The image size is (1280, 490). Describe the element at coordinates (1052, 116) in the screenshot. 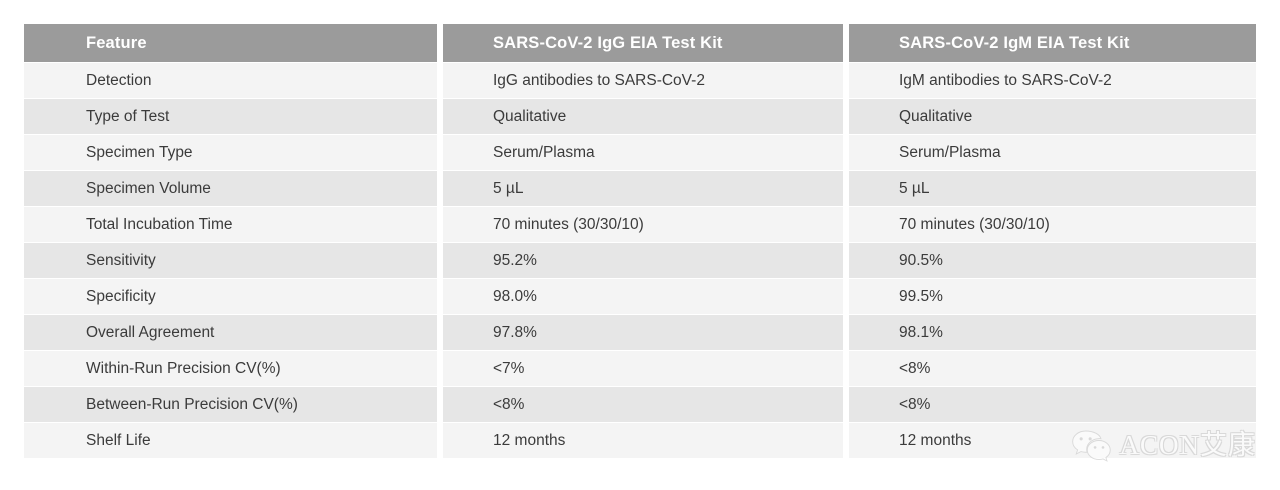

I see `cell-igm-value: Qualitative` at that location.